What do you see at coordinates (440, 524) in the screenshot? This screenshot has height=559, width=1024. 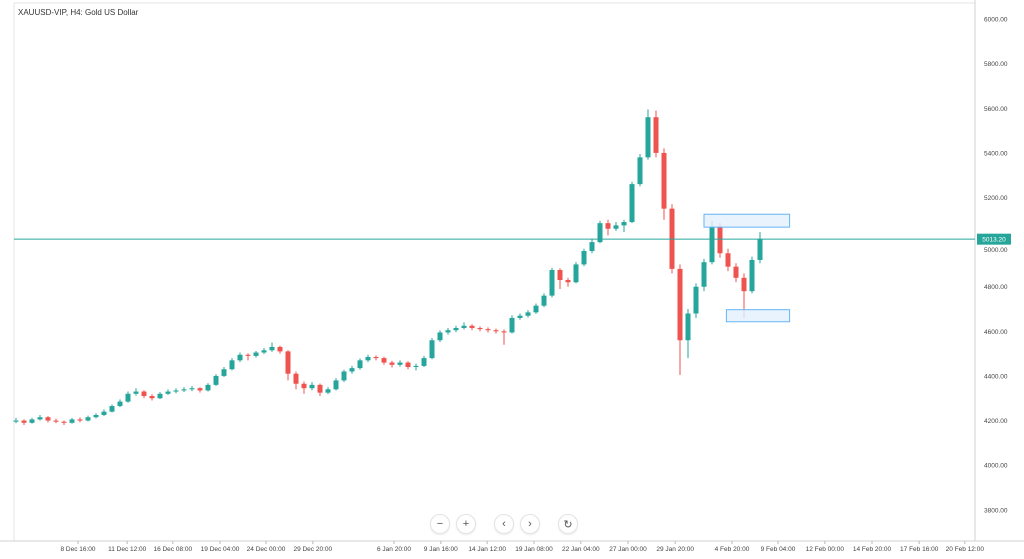 I see `zoom-out-button: −` at bounding box center [440, 524].